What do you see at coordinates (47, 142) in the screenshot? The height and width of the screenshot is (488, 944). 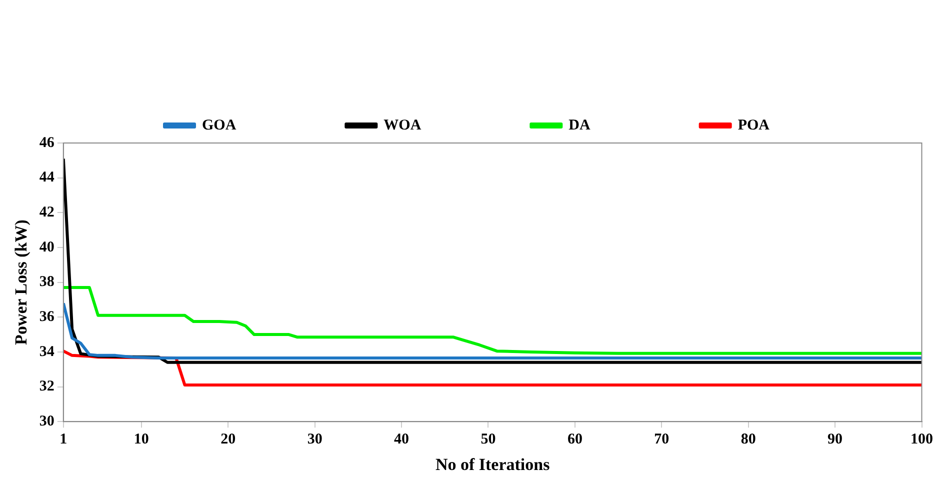 I see `y-tick-label: 46` at bounding box center [47, 142].